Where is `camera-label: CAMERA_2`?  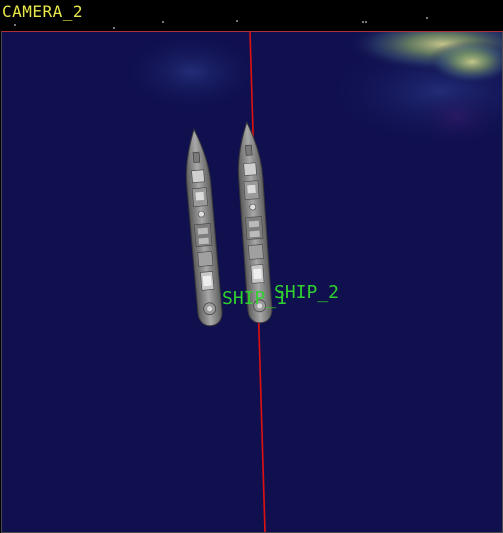
camera-label: CAMERA_2 is located at coordinates (43, 11).